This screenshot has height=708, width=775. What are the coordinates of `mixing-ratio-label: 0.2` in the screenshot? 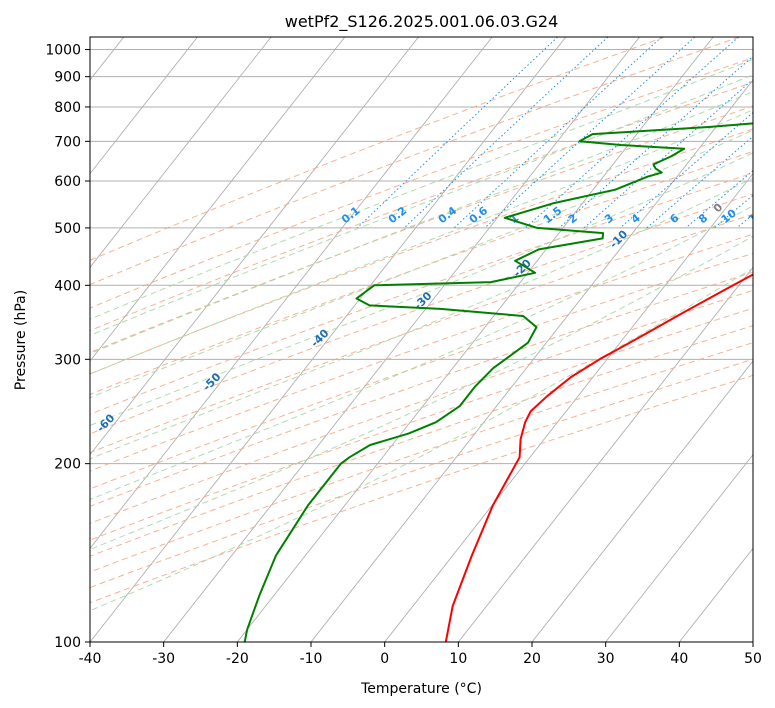 It's located at (397, 215).